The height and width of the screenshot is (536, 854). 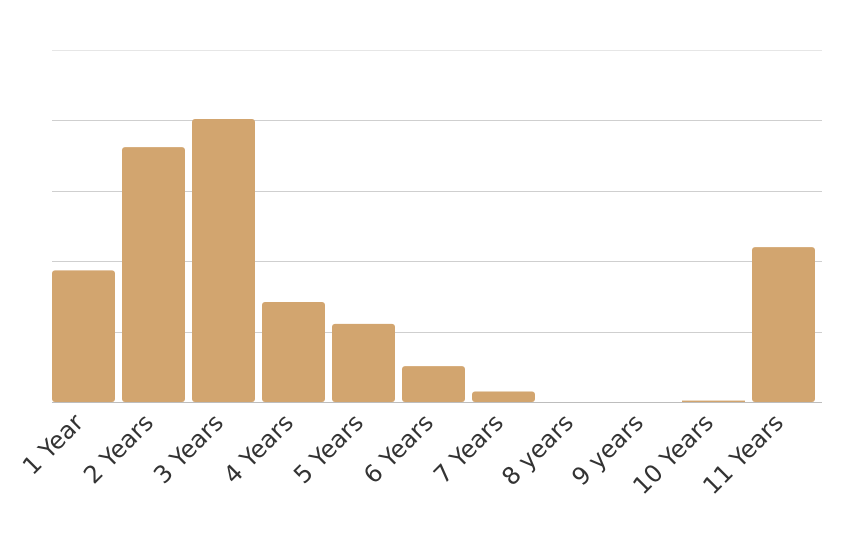 What do you see at coordinates (468, 448) in the screenshot?
I see `x-tick-label: 7 Years` at bounding box center [468, 448].